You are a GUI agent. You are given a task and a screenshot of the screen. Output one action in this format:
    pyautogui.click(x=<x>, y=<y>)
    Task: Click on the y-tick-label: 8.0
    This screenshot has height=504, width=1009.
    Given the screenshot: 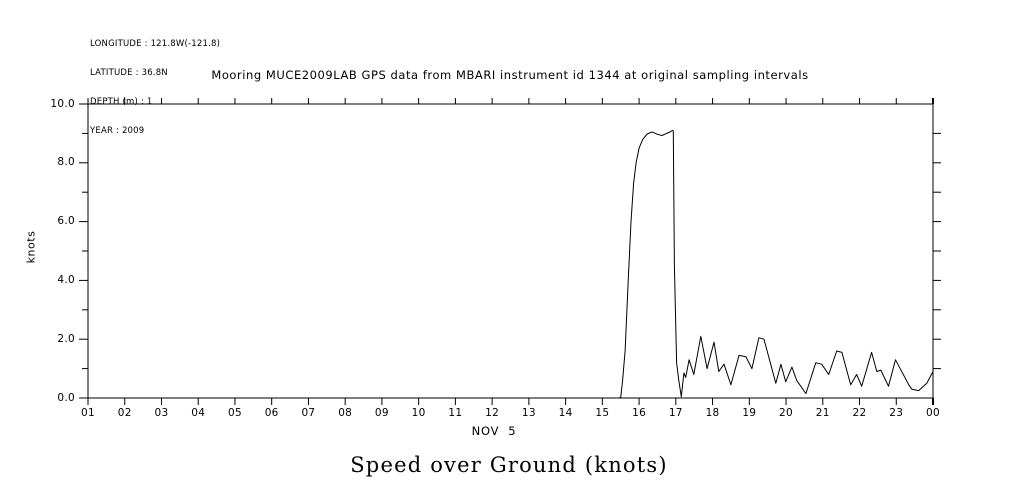 What is the action you would take?
    pyautogui.click(x=66, y=162)
    